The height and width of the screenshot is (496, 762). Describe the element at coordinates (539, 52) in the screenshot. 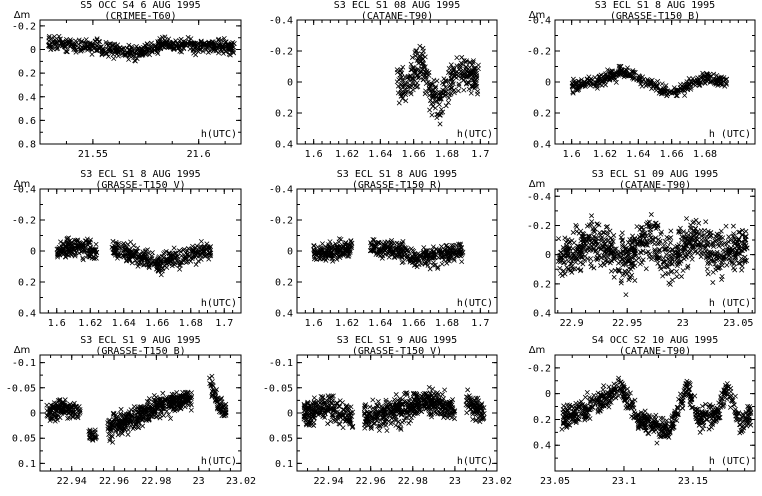

I see `y-tick-label: -0.2` at that location.